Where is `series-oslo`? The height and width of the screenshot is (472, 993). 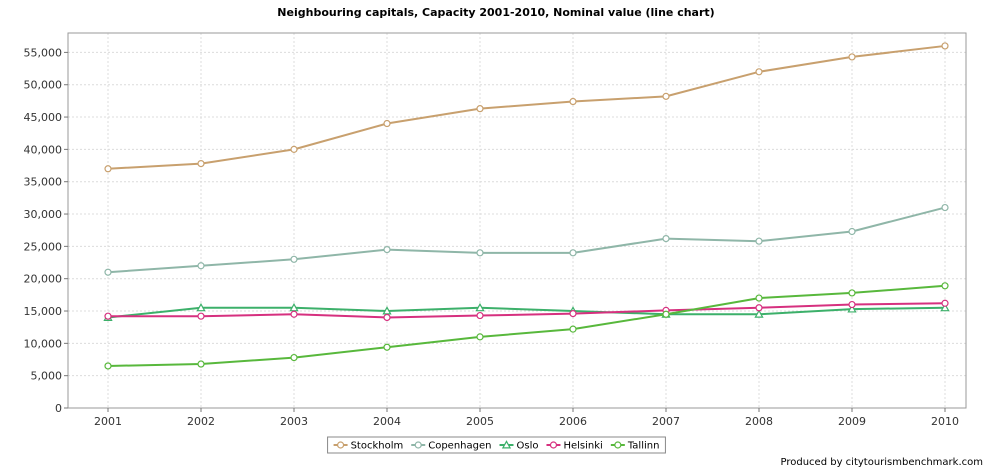 series-oslo is located at coordinates (526, 311).